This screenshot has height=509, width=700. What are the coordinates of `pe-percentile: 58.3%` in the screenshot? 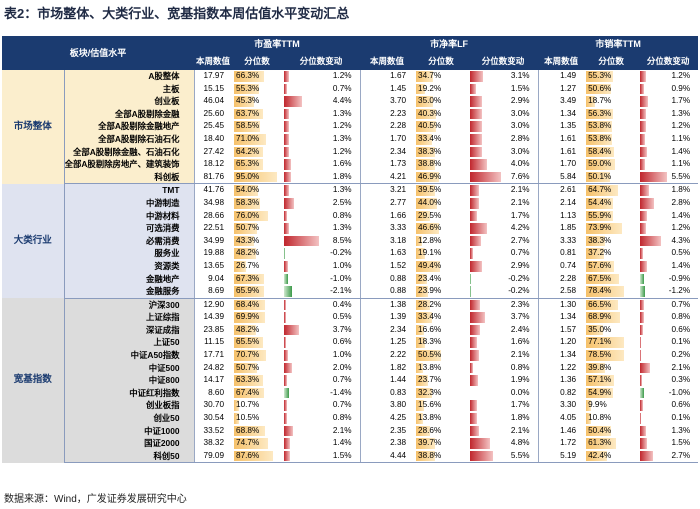 It's located at (257, 203).